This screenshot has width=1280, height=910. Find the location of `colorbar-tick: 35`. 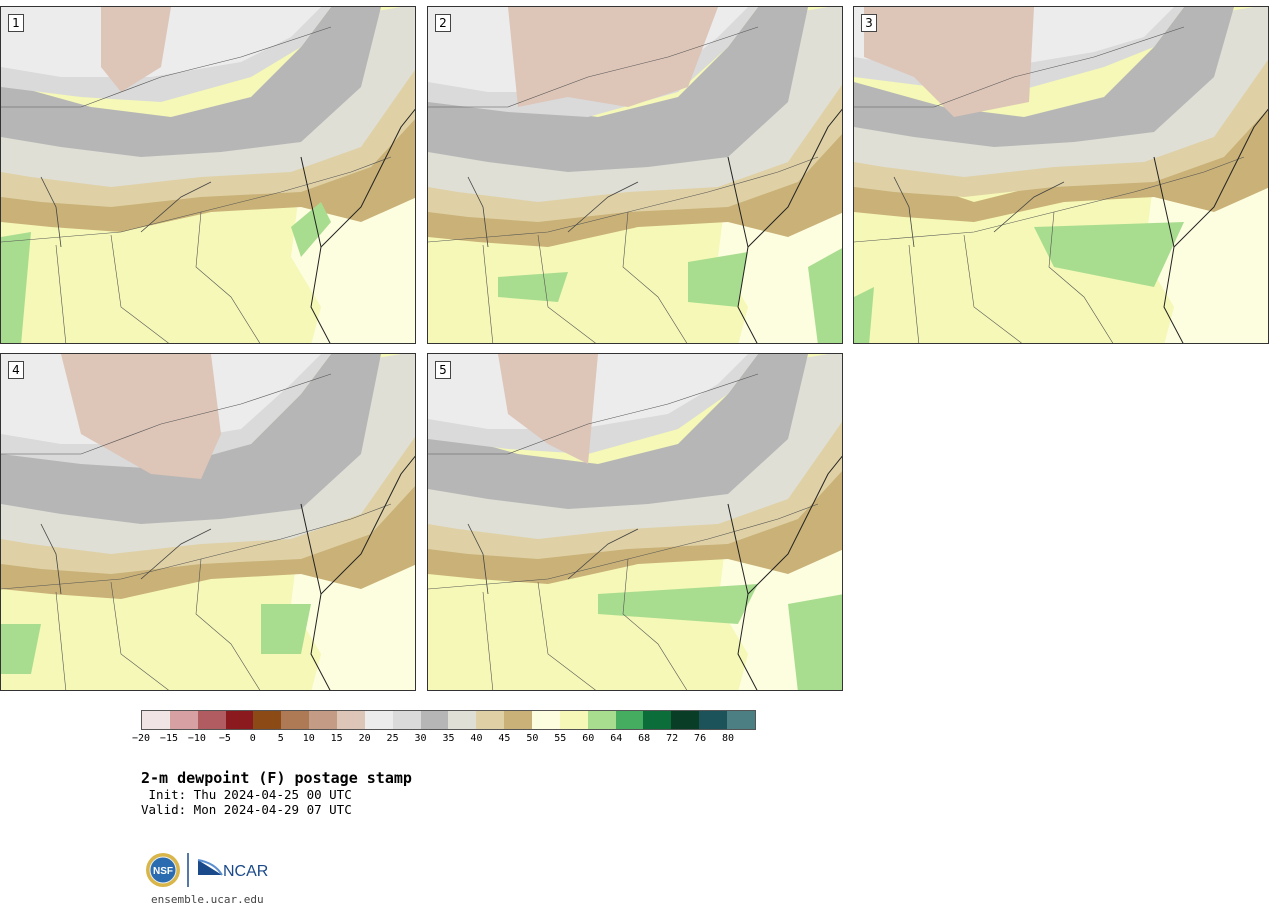

colorbar-tick: 35 is located at coordinates (448, 738).